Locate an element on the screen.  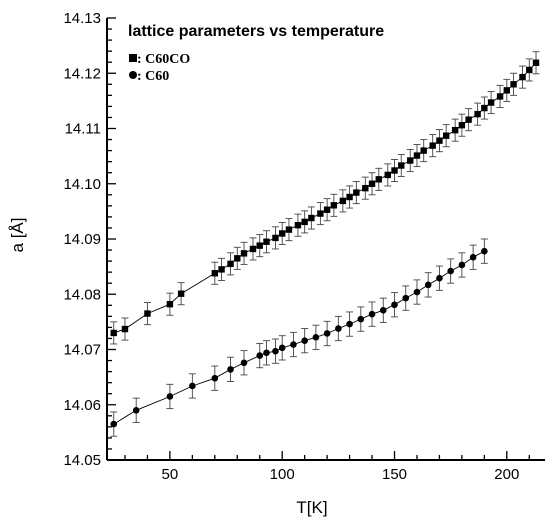
y-tick-label: 14.09 is located at coordinates (82, 239).